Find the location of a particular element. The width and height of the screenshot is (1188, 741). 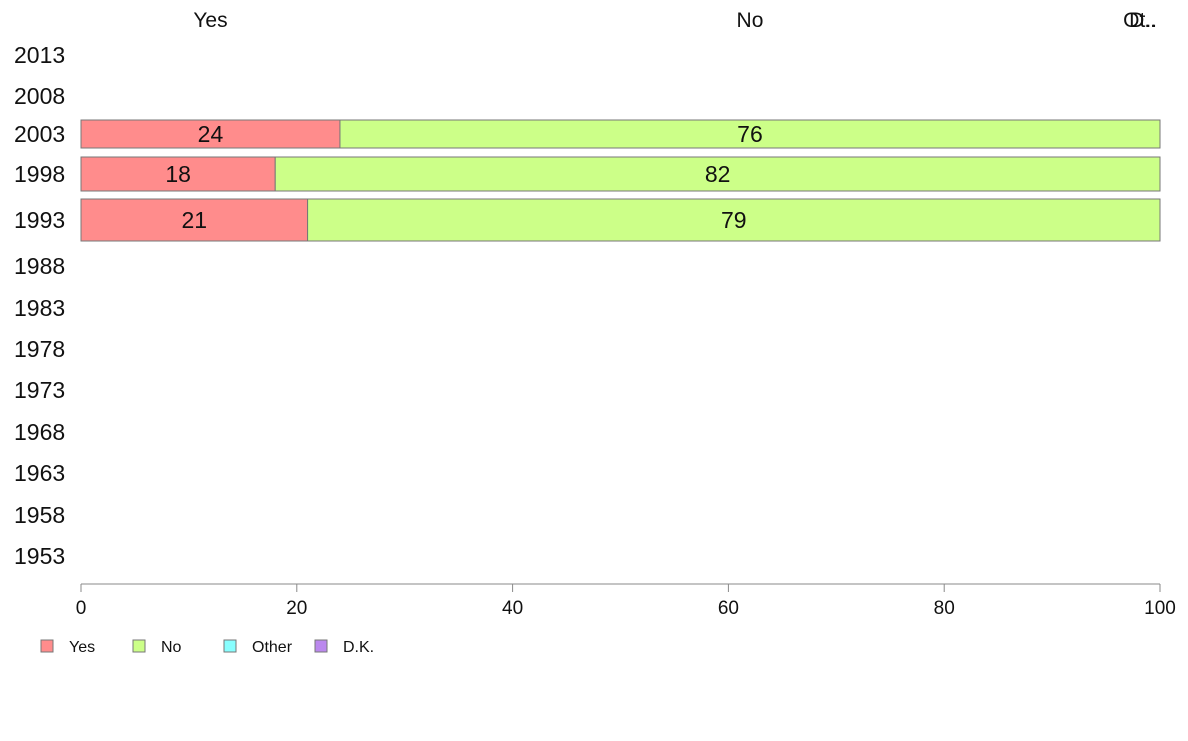

top-label-3: D.. is located at coordinates (1142, 20).